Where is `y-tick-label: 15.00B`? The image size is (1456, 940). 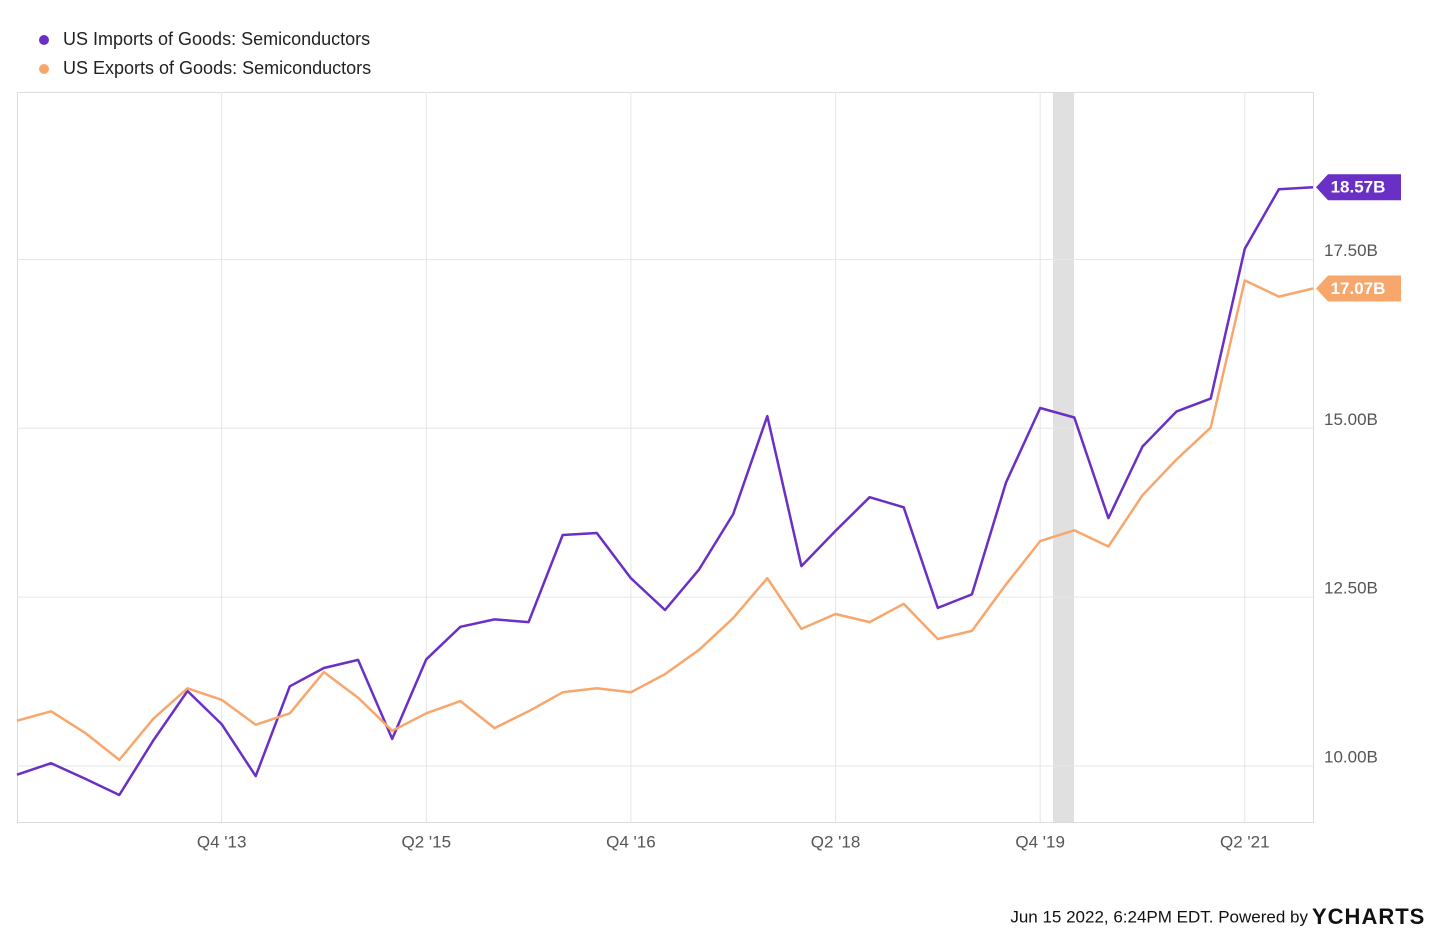
y-tick-label: 15.00B is located at coordinates (1351, 419).